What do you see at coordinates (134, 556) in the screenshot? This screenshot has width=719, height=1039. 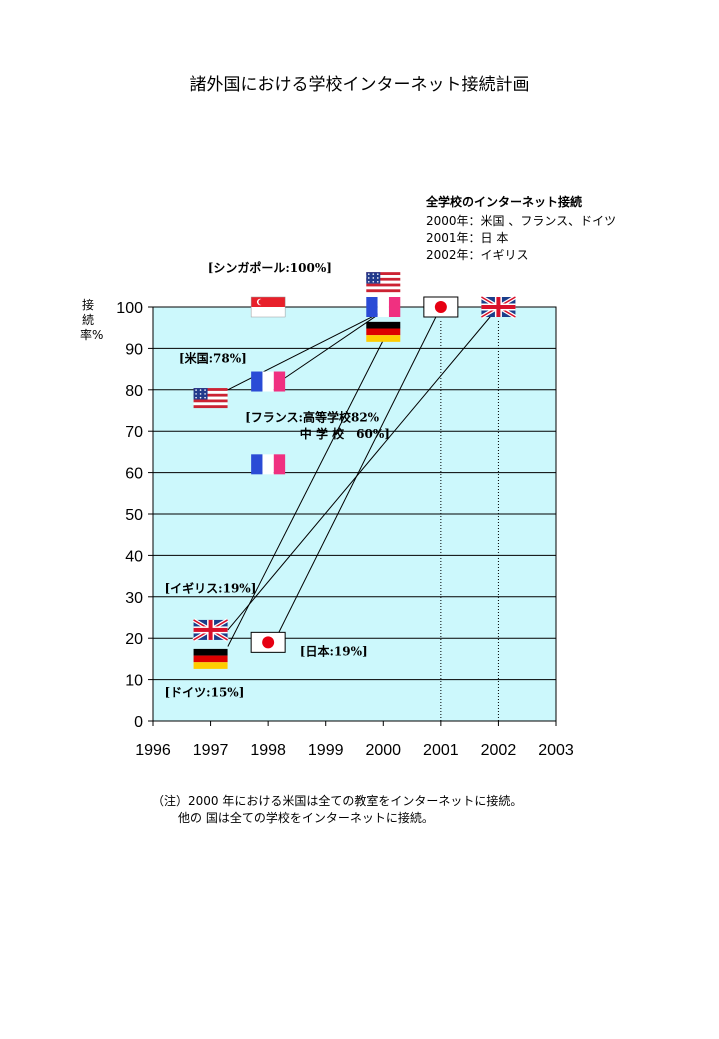 I see `y-tick-label: 40` at bounding box center [134, 556].